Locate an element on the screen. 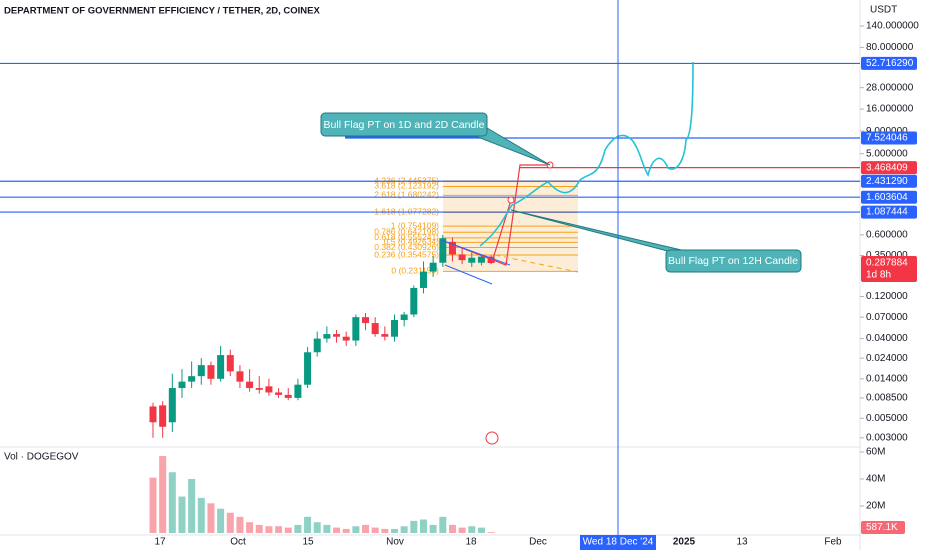  x-tick-label: 2025 is located at coordinates (684, 542).